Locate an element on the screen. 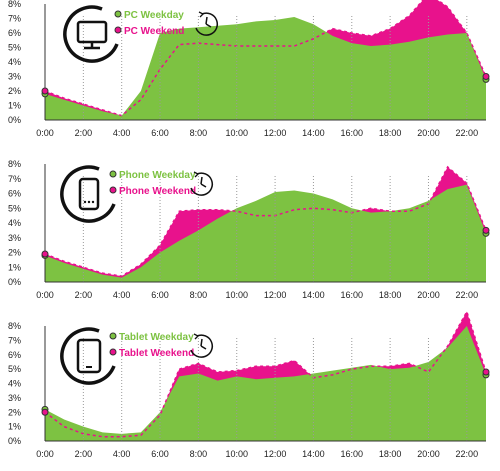 This screenshot has width=500, height=471. legend-label-weekend: Phone Weekend is located at coordinates (157, 191).